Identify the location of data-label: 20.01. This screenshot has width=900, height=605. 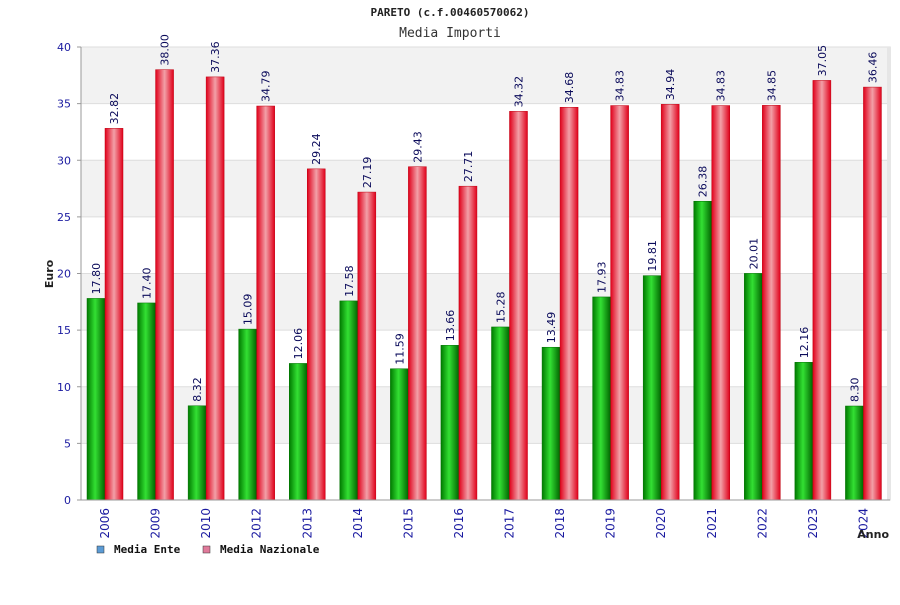
(753, 254).